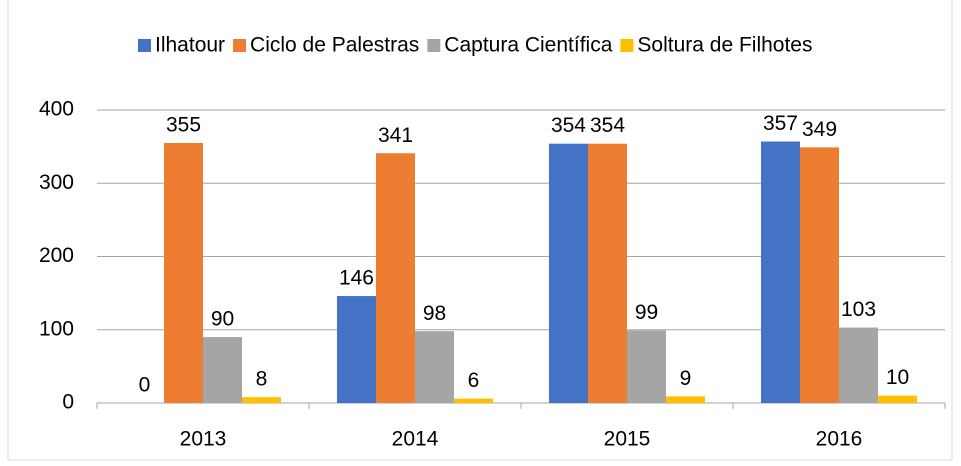 The width and height of the screenshot is (961, 466). Describe the element at coordinates (415, 439) in the screenshot. I see `x-tick-label: 2014` at that location.